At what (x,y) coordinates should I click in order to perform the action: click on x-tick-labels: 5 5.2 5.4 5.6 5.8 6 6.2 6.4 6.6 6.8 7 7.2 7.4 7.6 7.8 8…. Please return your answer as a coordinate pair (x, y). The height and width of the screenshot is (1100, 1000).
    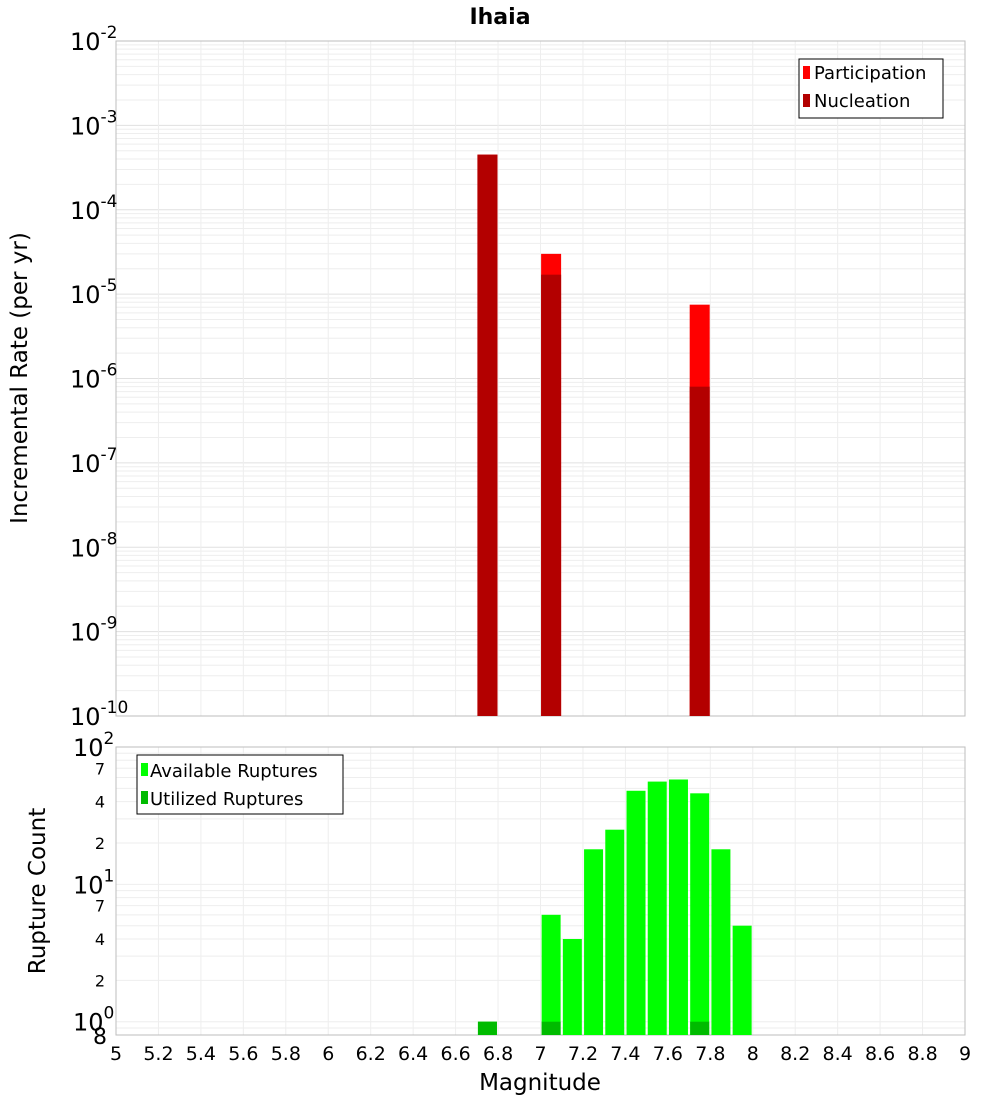
    Looking at the image, I should click on (540, 1054).